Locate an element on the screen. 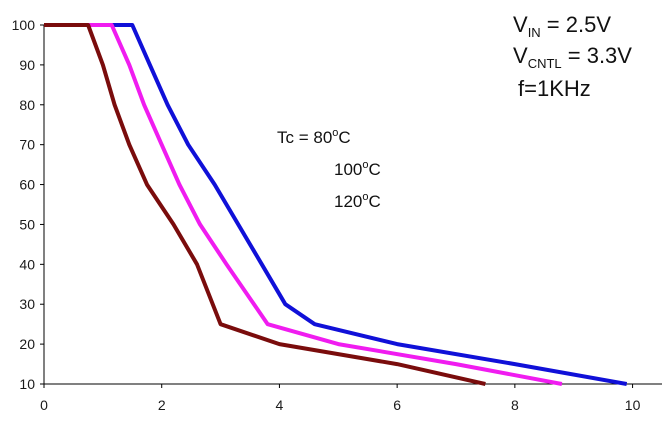  annotation-temp-80: Tc = 80oC is located at coordinates (314, 137).